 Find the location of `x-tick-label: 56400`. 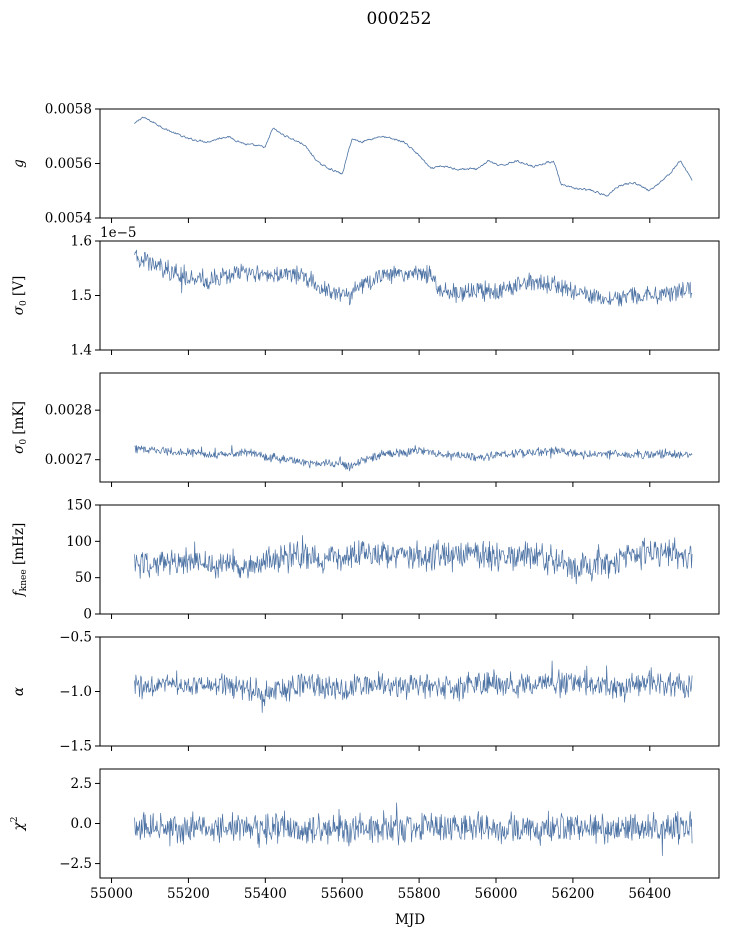

x-tick-label: 56400 is located at coordinates (649, 894).